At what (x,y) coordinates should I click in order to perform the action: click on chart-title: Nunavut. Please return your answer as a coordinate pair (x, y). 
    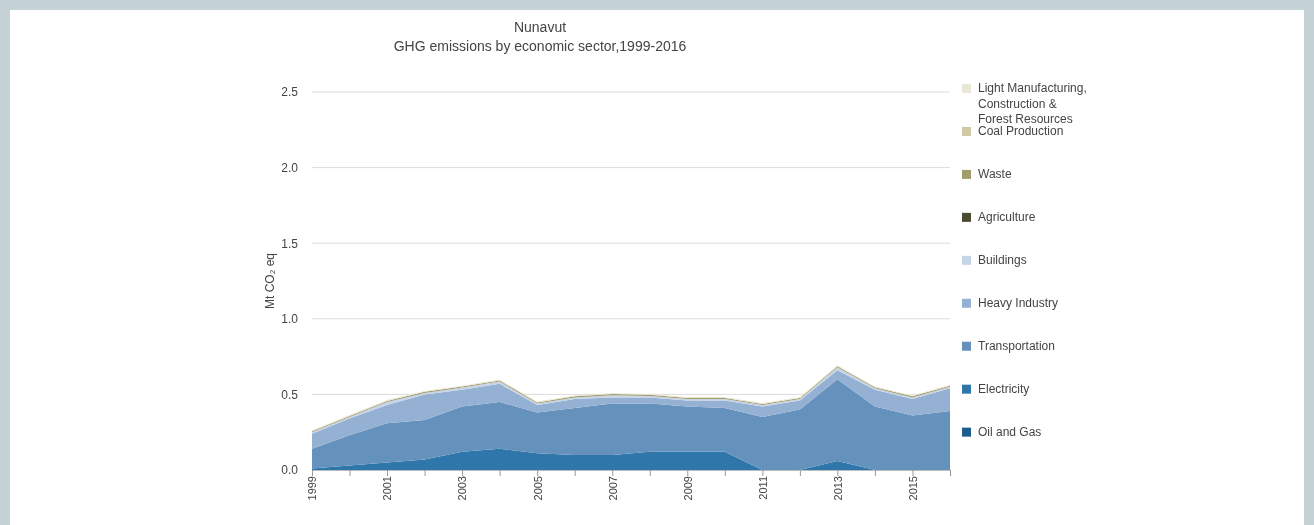
    Looking at the image, I should click on (540, 27).